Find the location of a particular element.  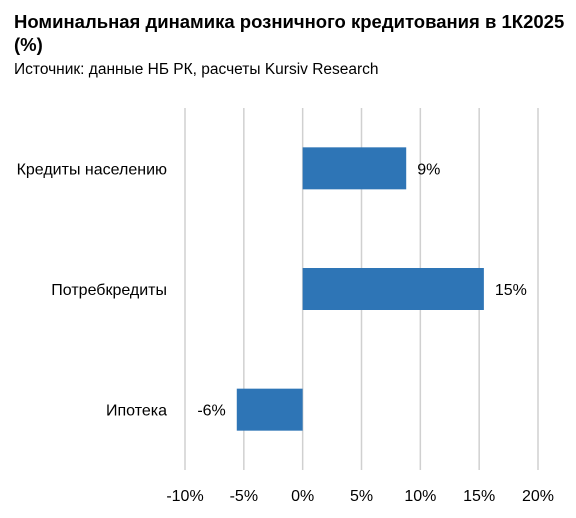

x-tick-label: 0% is located at coordinates (302, 496).